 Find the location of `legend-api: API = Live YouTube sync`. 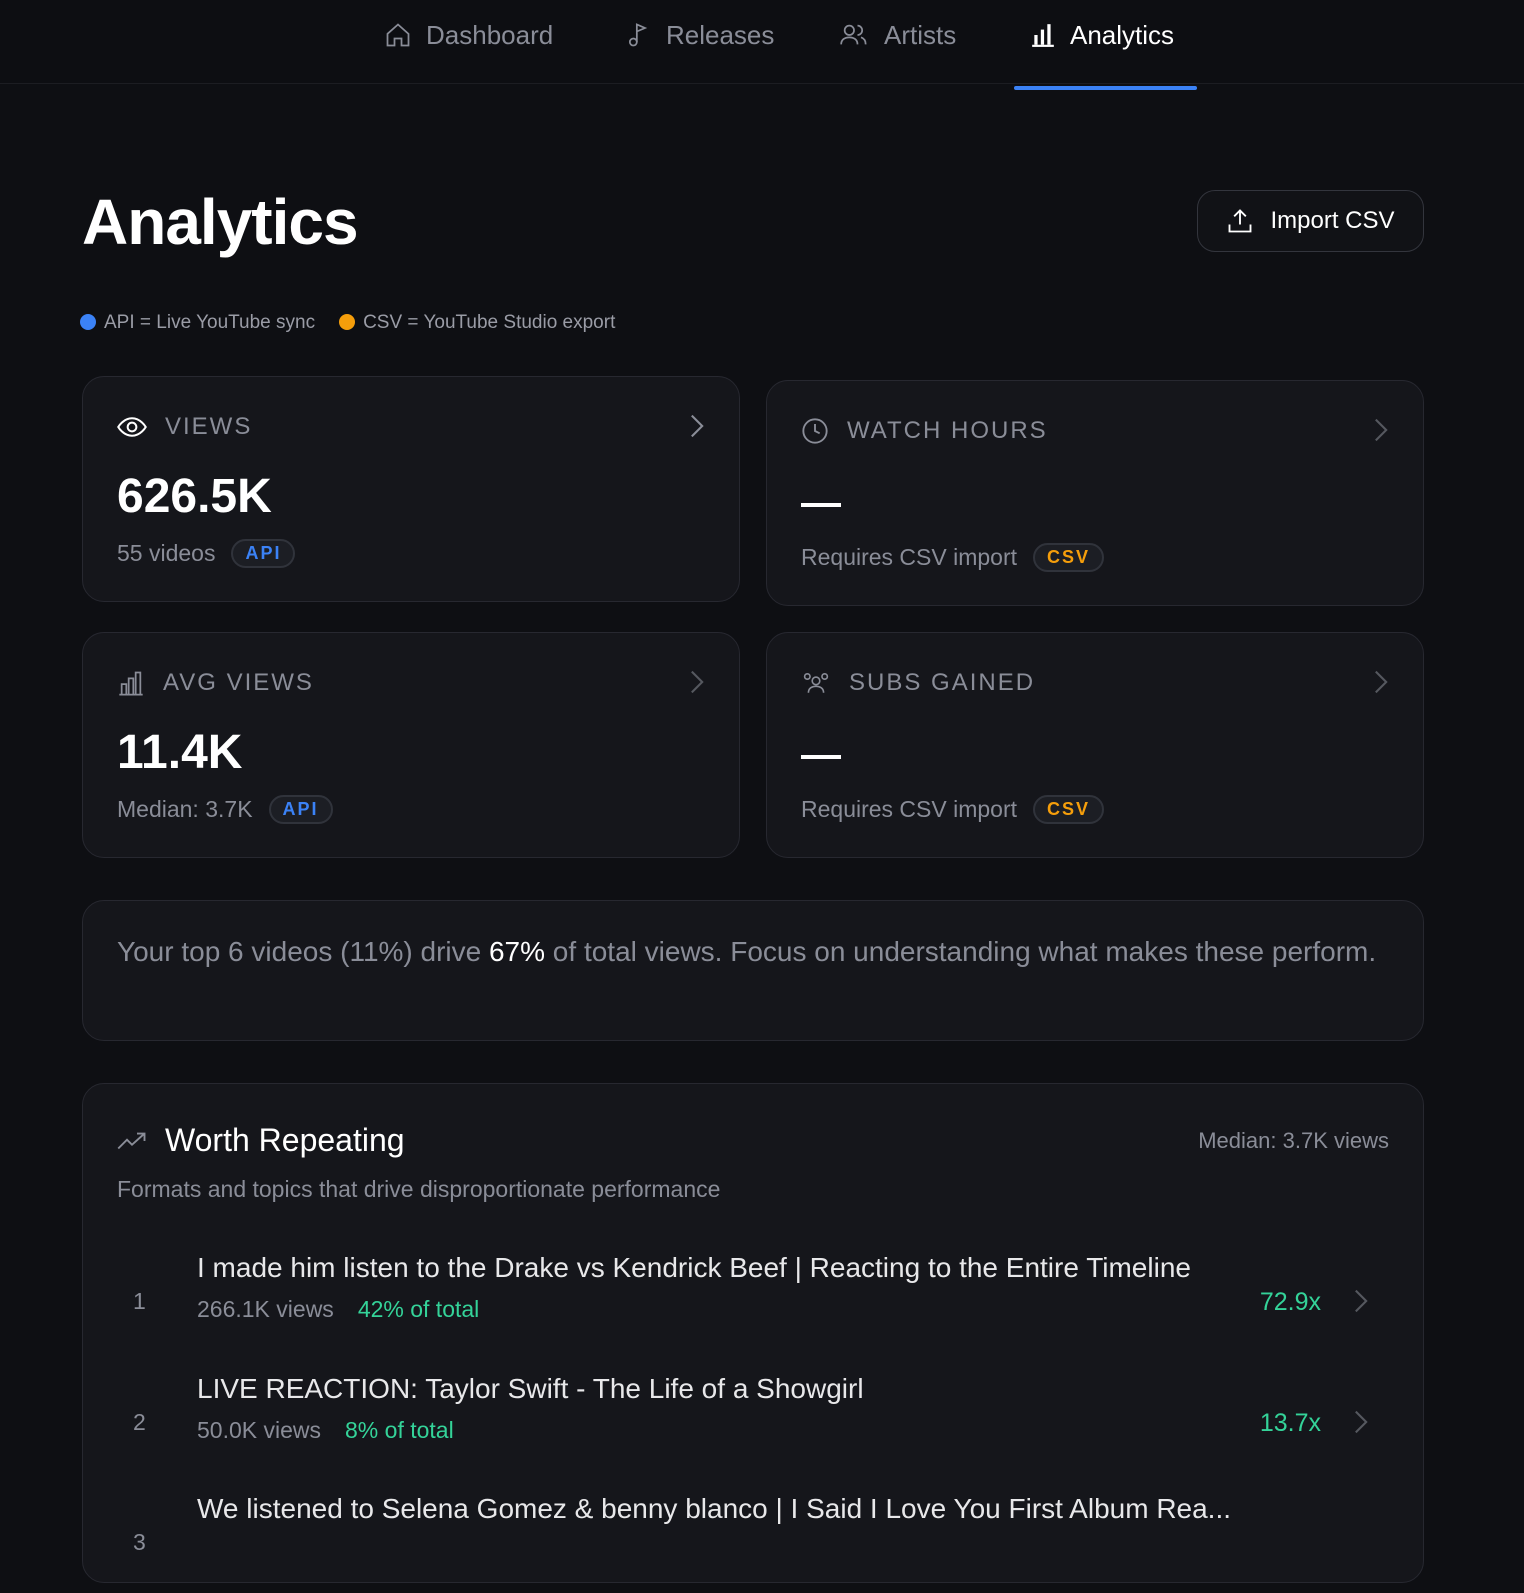

legend-api: API = Live YouTube sync is located at coordinates (197, 323).